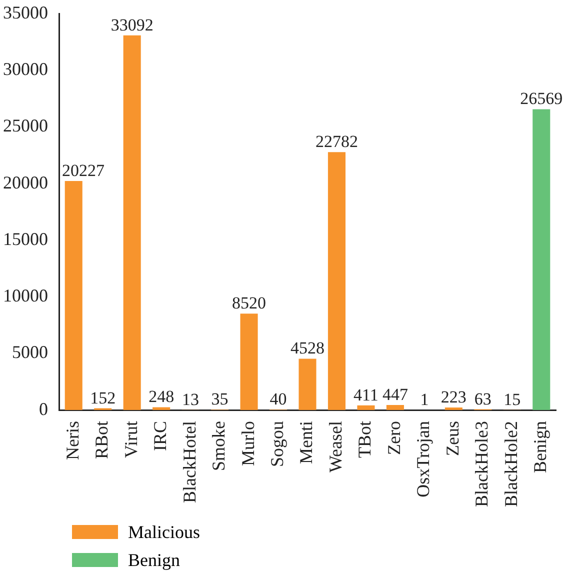  What do you see at coordinates (335, 447) in the screenshot?
I see `x-tick-label: Weasel` at bounding box center [335, 447].